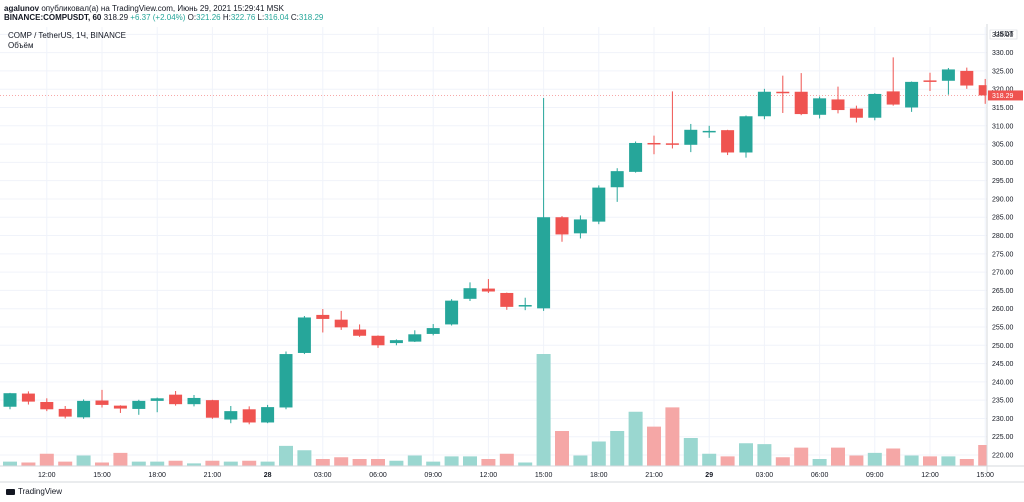 The width and height of the screenshot is (1024, 502). I want to click on last-price-marker, so click(1005, 95).